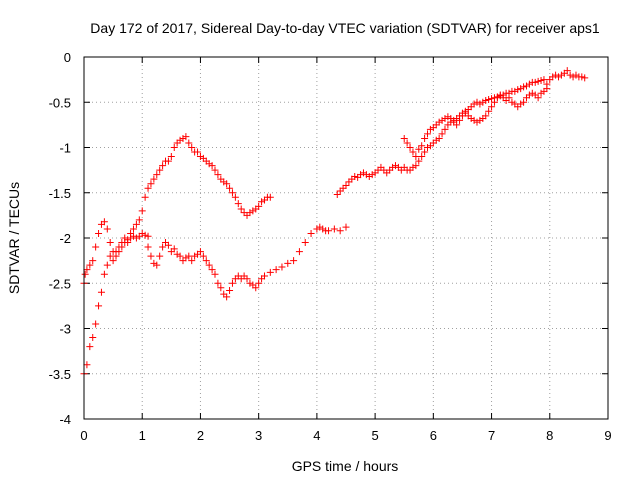 This screenshot has height=480, width=640. I want to click on y-tick-label: -2, so click(65, 238).